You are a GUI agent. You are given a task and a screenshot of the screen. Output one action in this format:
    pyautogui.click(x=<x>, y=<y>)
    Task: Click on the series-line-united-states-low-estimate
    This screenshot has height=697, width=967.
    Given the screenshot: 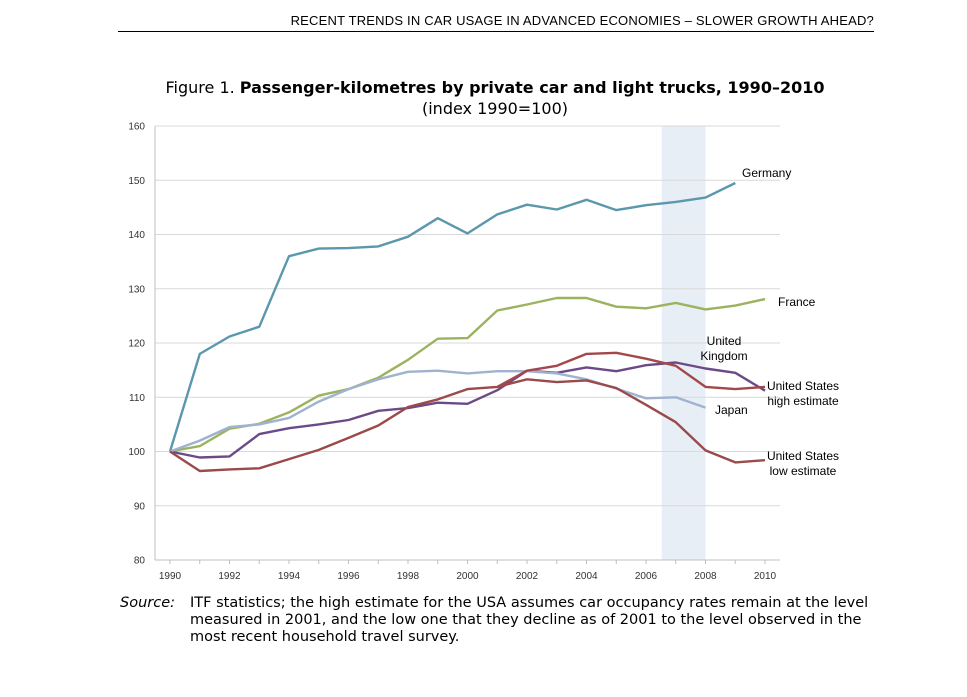 What is the action you would take?
    pyautogui.click(x=631, y=371)
    